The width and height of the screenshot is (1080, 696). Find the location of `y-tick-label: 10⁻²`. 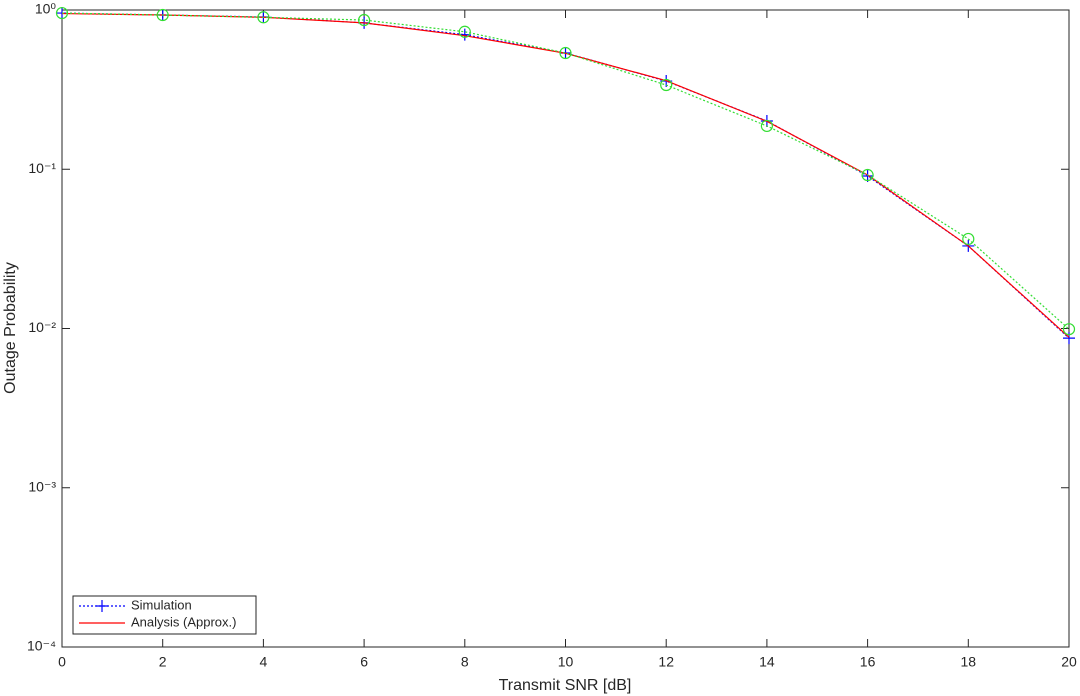

y-tick-label: 10⁻² is located at coordinates (42, 327).